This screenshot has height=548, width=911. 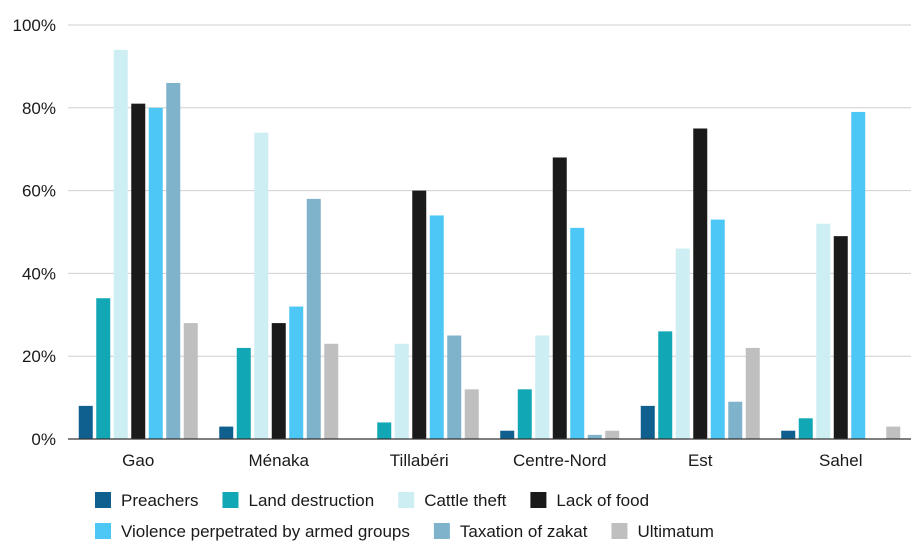 What do you see at coordinates (602, 500) in the screenshot?
I see `legend-label: Lack of food` at bounding box center [602, 500].